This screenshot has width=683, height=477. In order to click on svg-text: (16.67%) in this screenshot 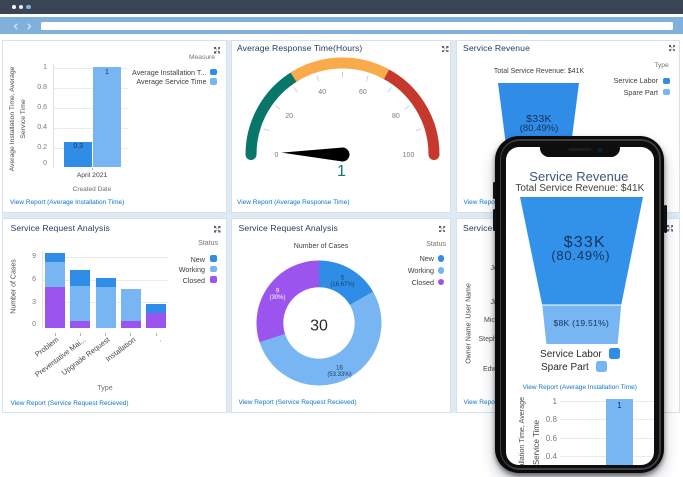, I will do `click(342, 285)`.